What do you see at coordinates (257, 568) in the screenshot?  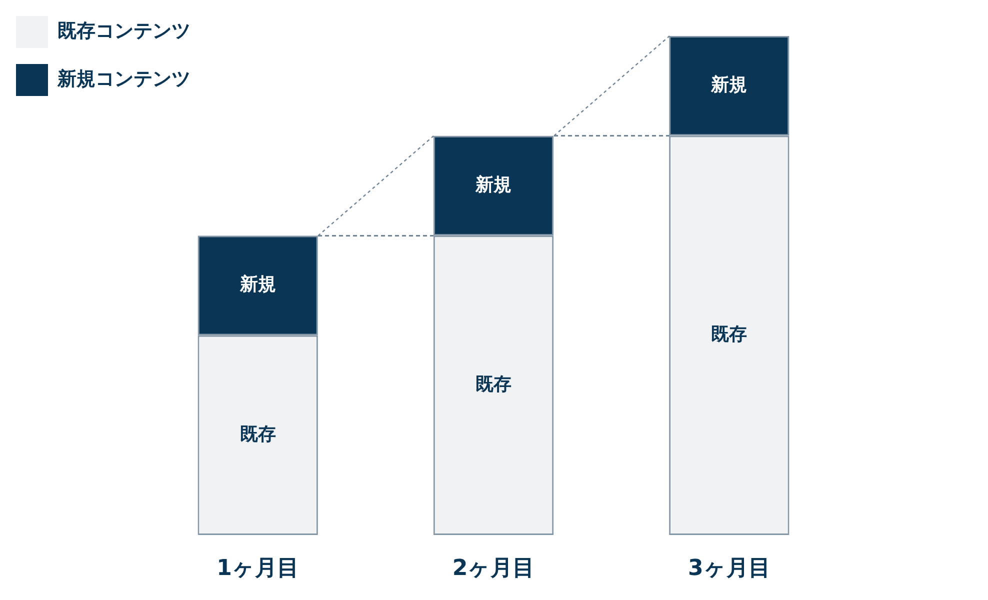 I see `x-tick-label: 1ヶ月目` at bounding box center [257, 568].